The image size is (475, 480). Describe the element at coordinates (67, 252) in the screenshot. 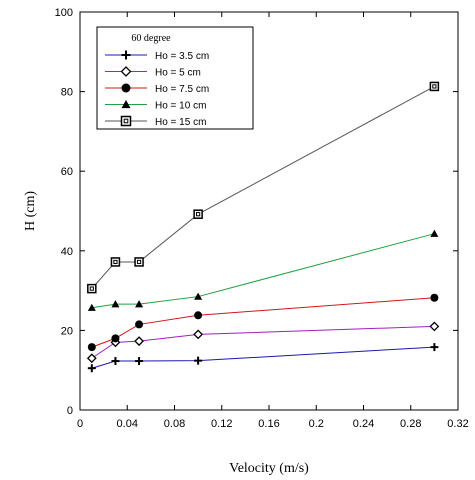

I see `y-tick-label: 40` at that location.